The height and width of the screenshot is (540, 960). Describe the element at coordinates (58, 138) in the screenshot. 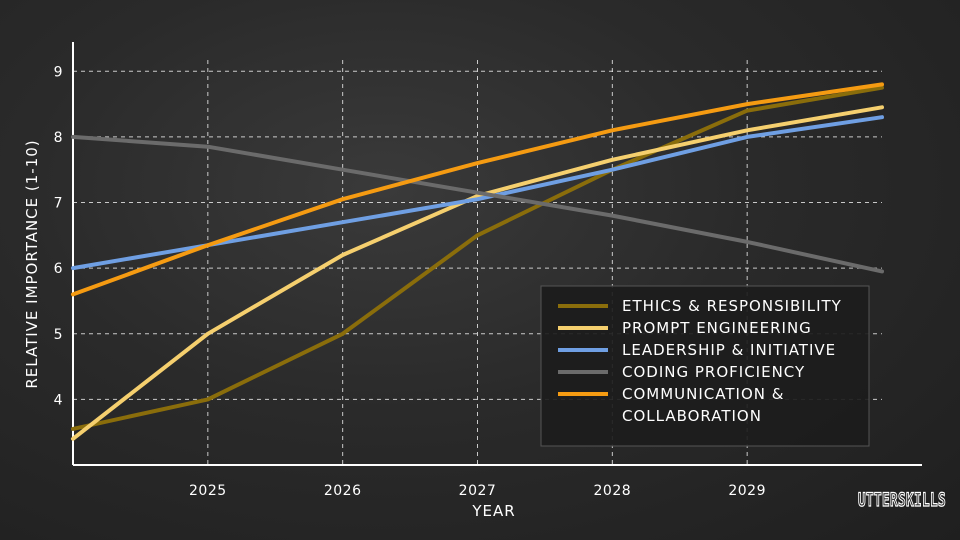

I see `y-tick-label: 8` at that location.